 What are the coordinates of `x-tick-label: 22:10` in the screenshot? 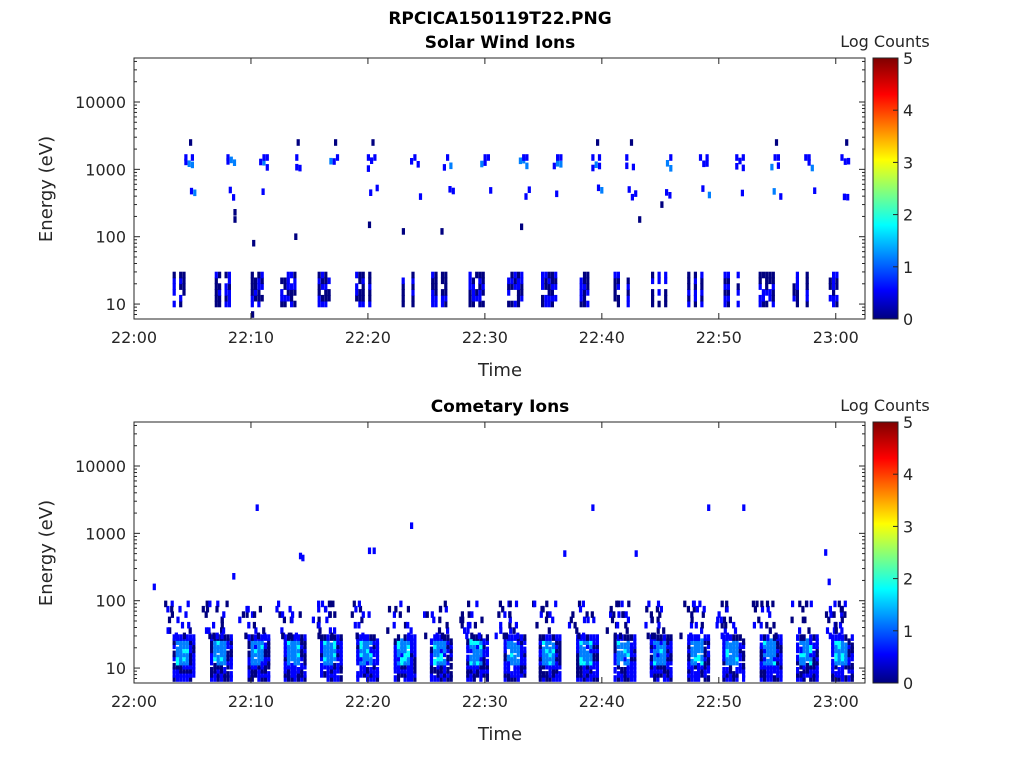 It's located at (251, 701).